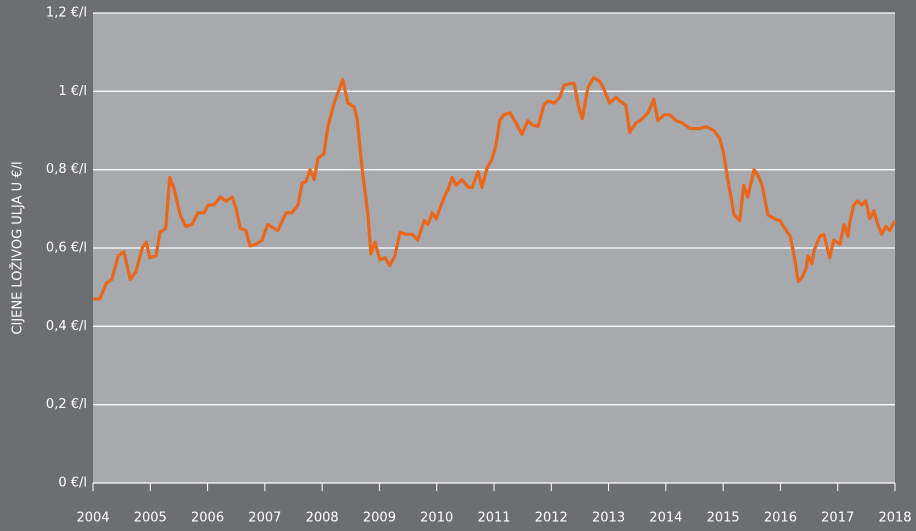 The image size is (916, 531). I want to click on y-tick-label: 0 €/l, so click(72, 483).